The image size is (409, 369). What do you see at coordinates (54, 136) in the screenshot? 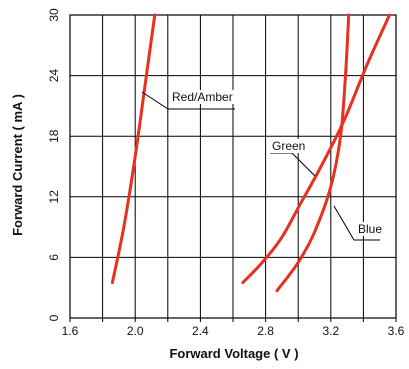
I see `y-tick-label: 18` at bounding box center [54, 136].